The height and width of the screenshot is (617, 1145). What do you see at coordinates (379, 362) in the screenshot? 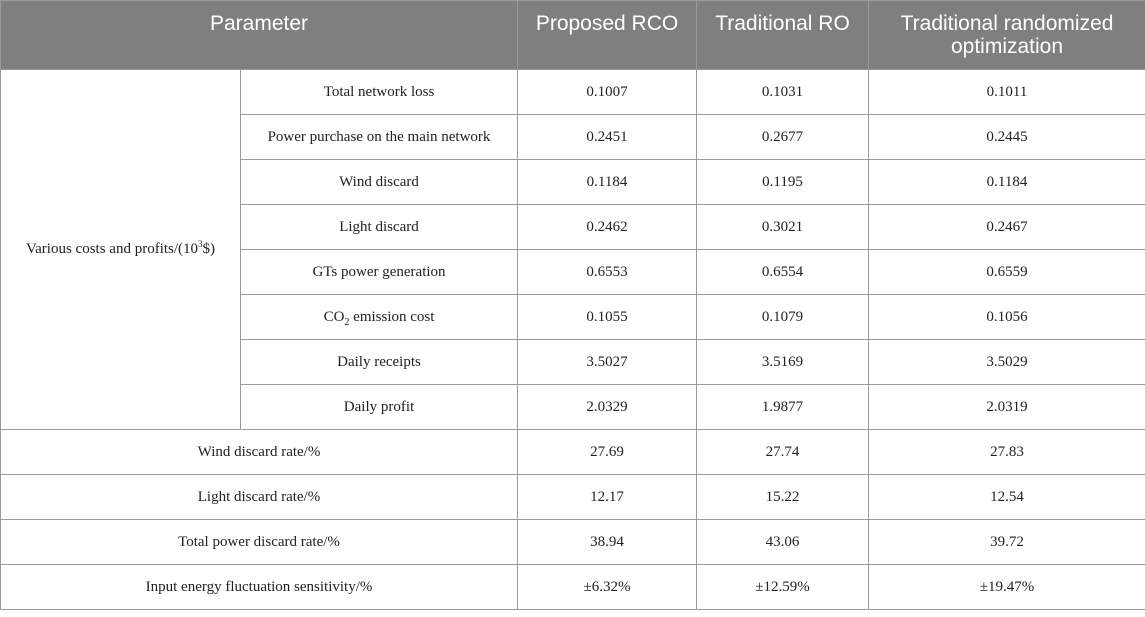
I see `row-label: Daily receipts` at bounding box center [379, 362].